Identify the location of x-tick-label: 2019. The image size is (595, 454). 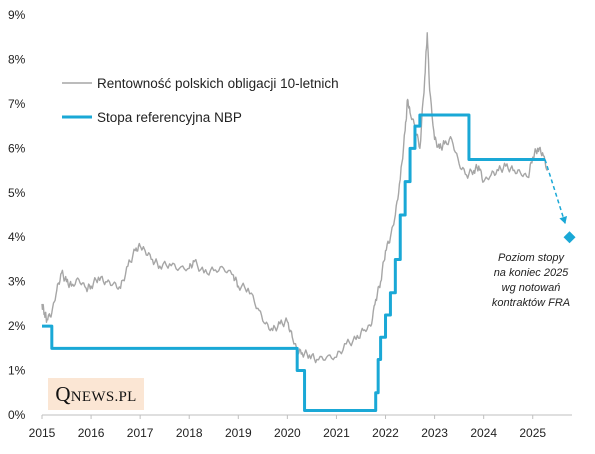
(238, 433).